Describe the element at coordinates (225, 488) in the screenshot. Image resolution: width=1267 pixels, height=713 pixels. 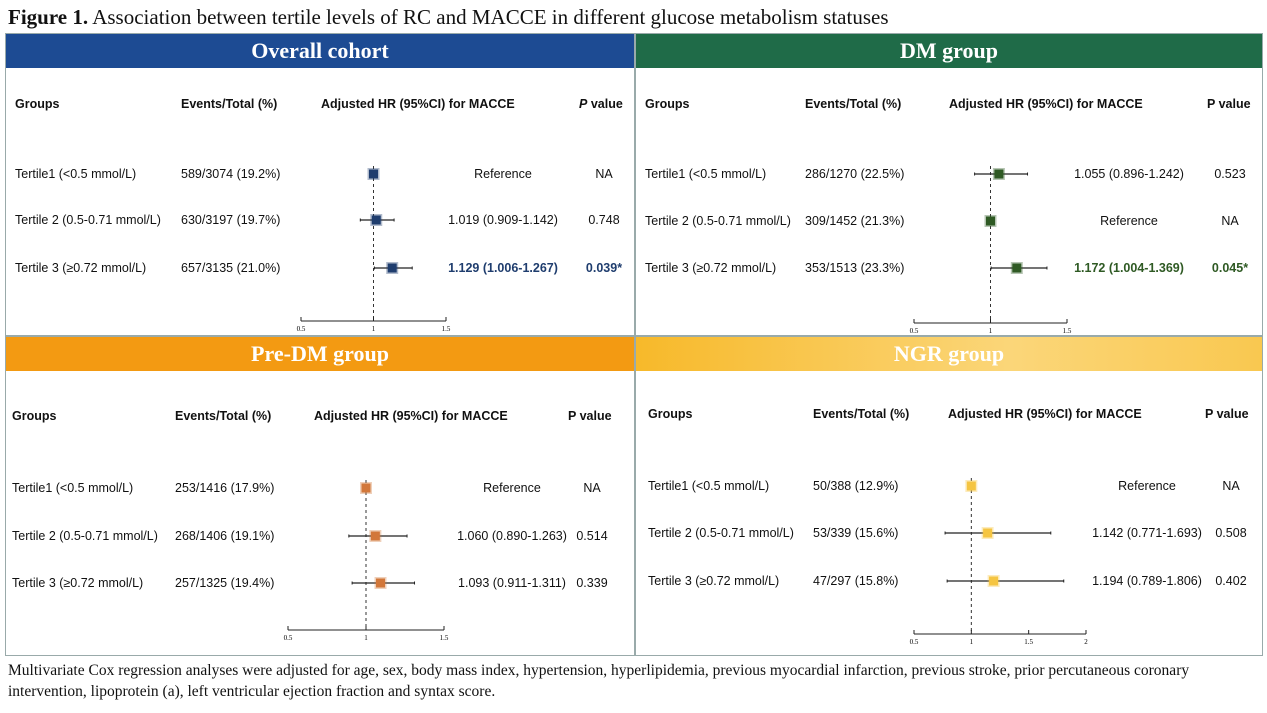
I see `row-events: 253/1416 (17.9%)` at that location.